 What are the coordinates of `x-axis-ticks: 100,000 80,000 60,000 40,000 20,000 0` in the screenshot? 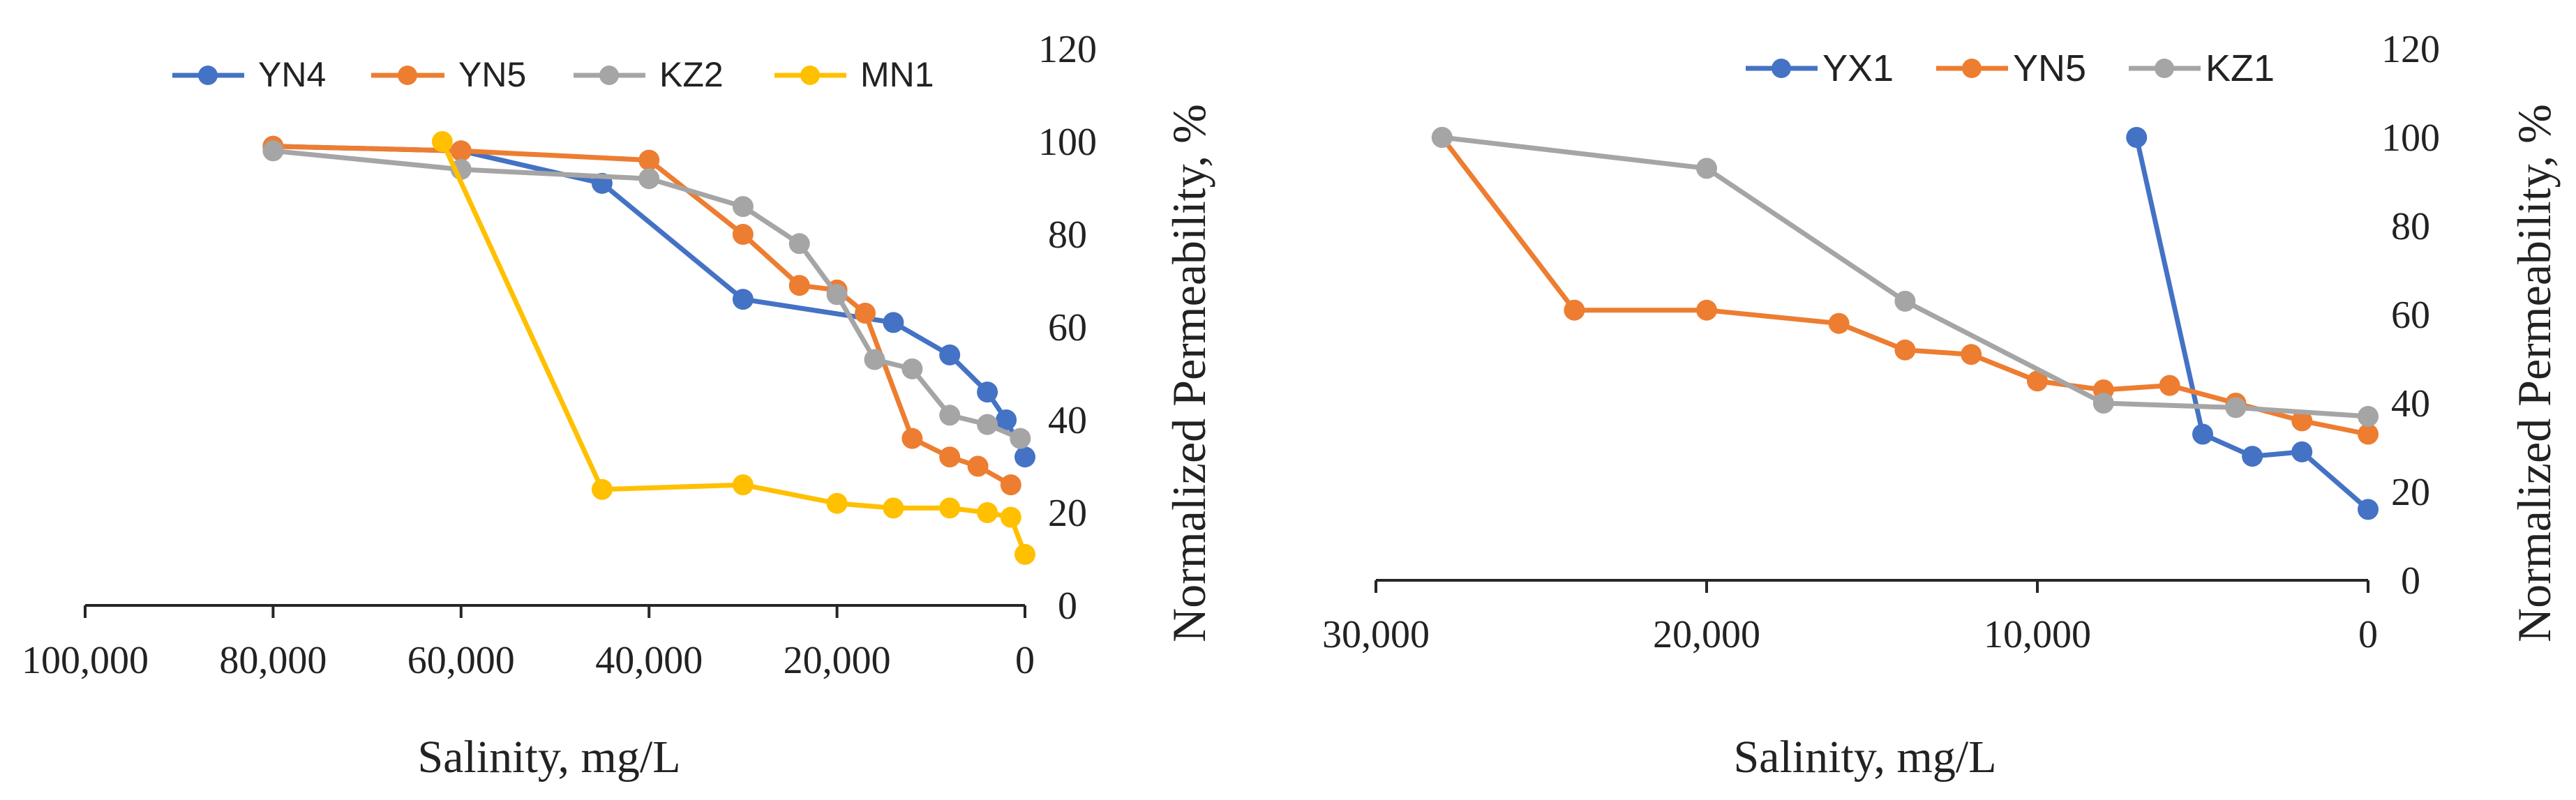 It's located at (528, 644).